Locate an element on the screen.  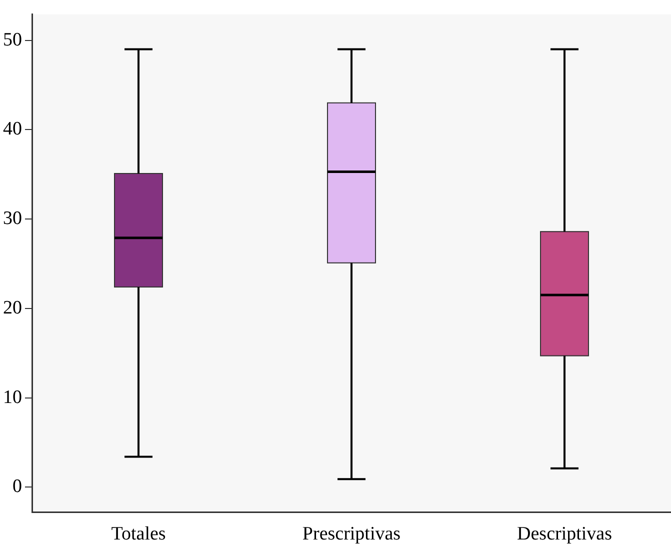
y-tick-label: 0 is located at coordinates (17, 487).